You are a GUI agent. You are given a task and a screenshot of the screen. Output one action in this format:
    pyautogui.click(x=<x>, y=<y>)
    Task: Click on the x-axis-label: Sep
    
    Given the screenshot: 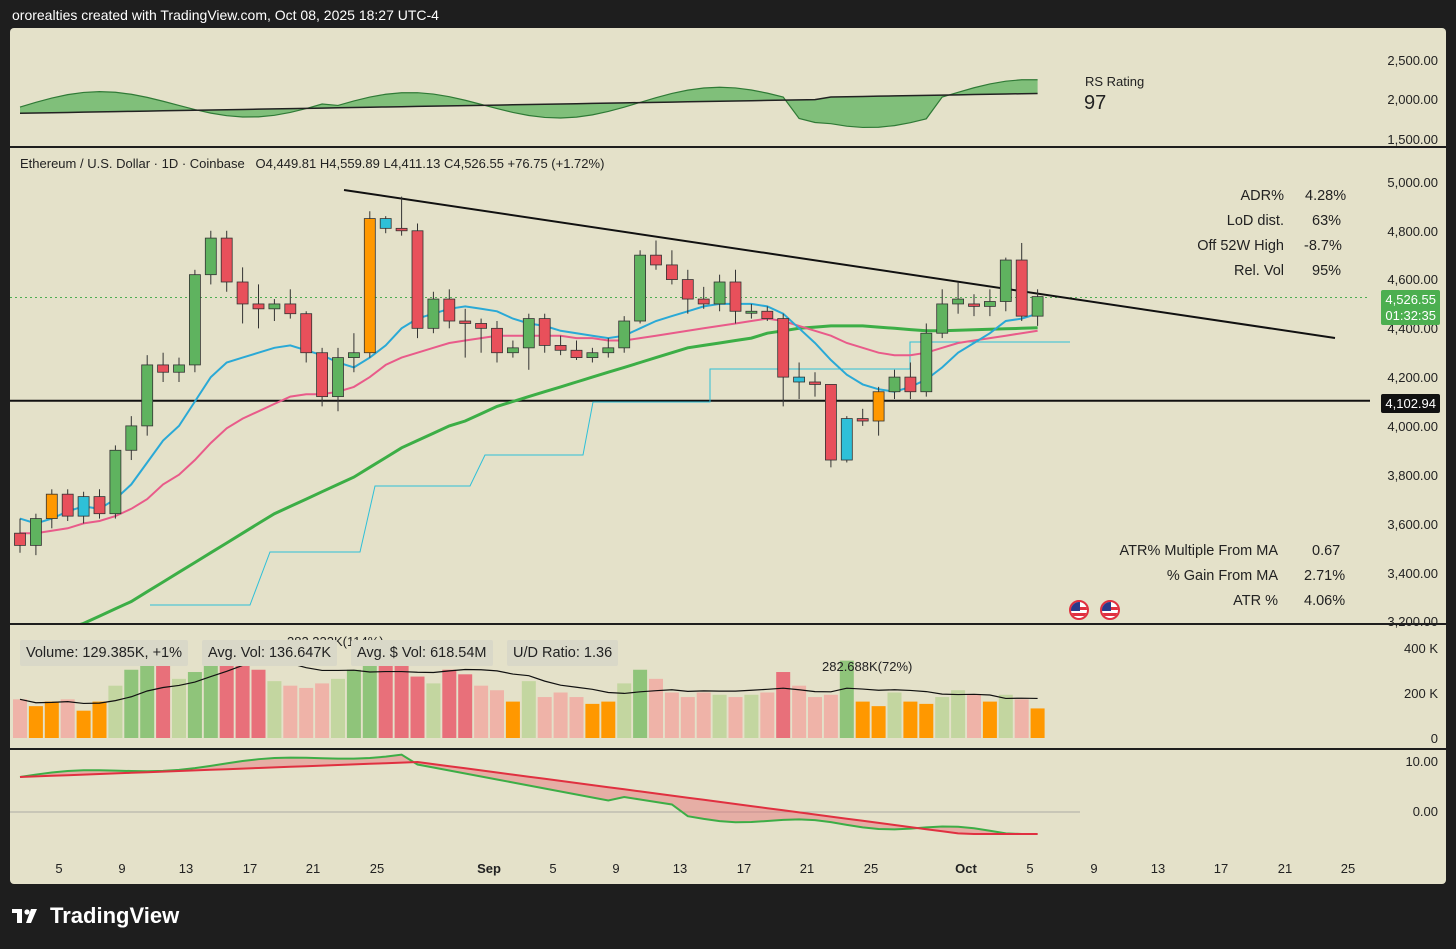 What is the action you would take?
    pyautogui.click(x=489, y=868)
    